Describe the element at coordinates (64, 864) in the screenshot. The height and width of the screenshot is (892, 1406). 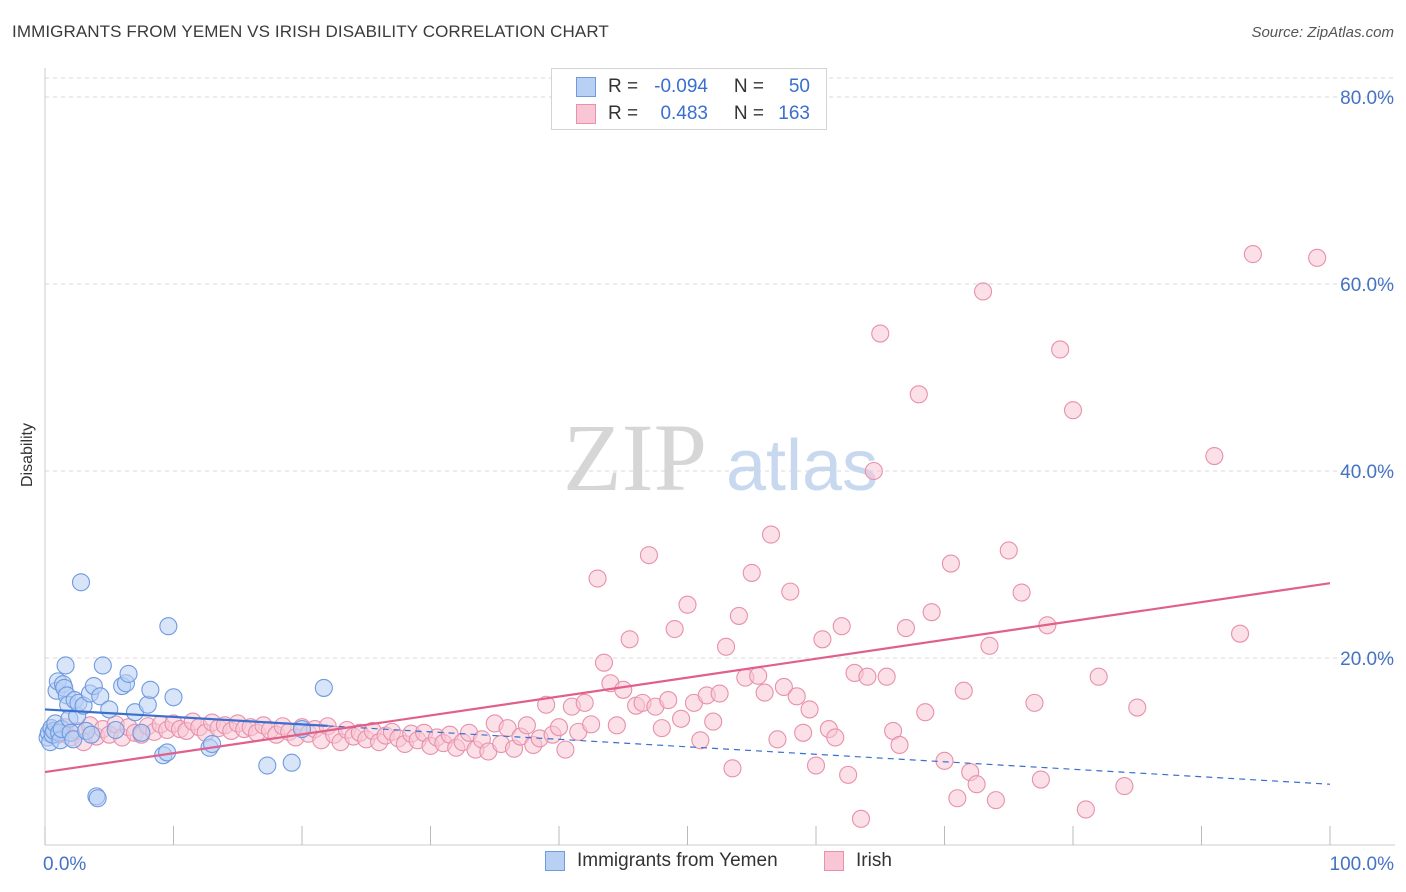
I see `x-tick-label: 0.0%` at that location.